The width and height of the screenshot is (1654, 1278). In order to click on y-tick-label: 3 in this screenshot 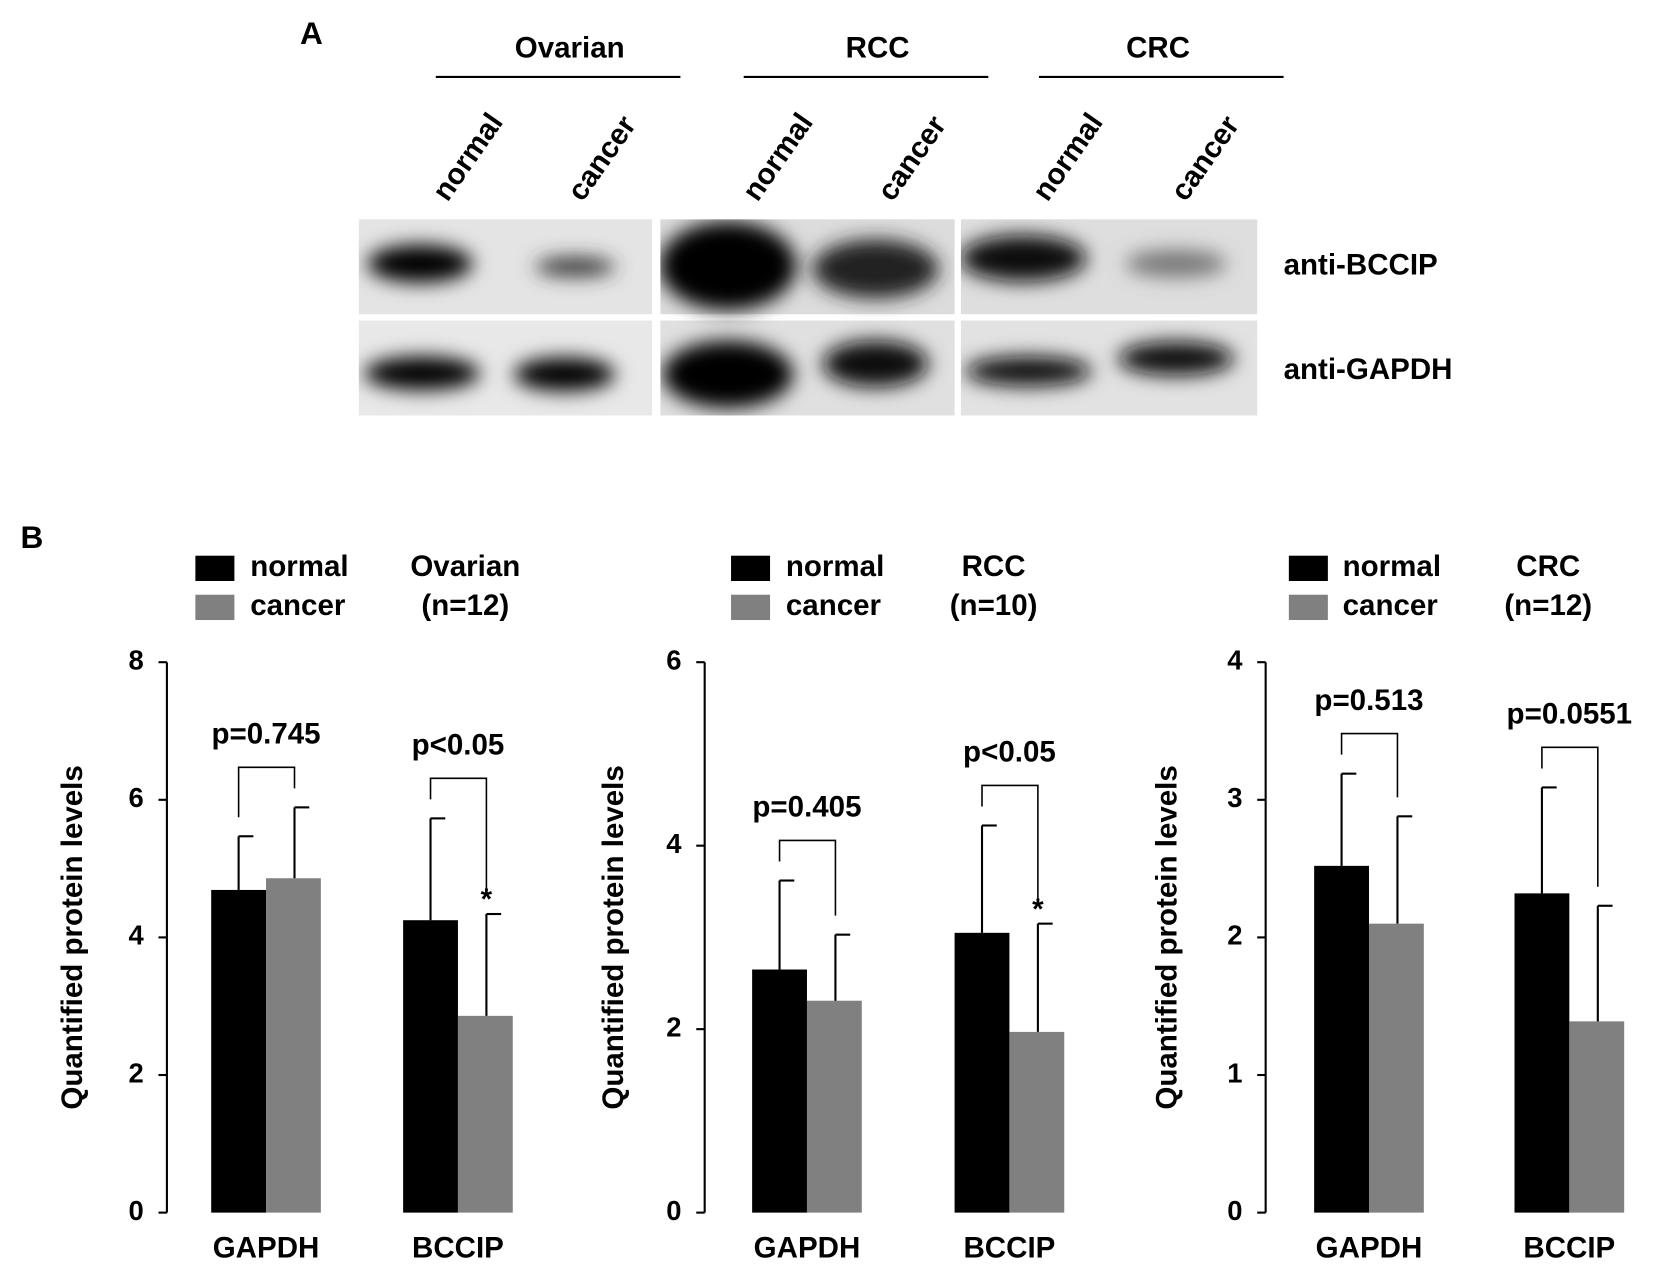, I will do `click(1234, 797)`.